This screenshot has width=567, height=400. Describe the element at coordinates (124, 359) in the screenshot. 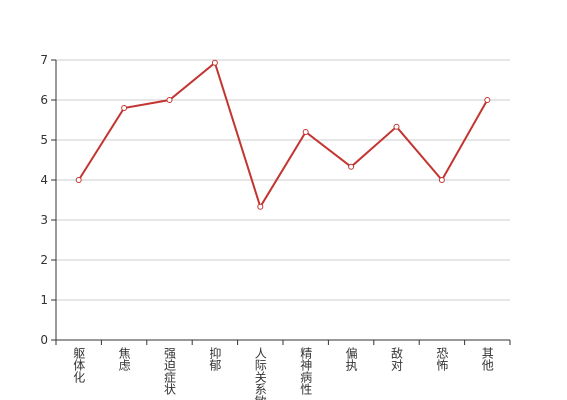

I see `x-tick-label: 焦虑` at that location.